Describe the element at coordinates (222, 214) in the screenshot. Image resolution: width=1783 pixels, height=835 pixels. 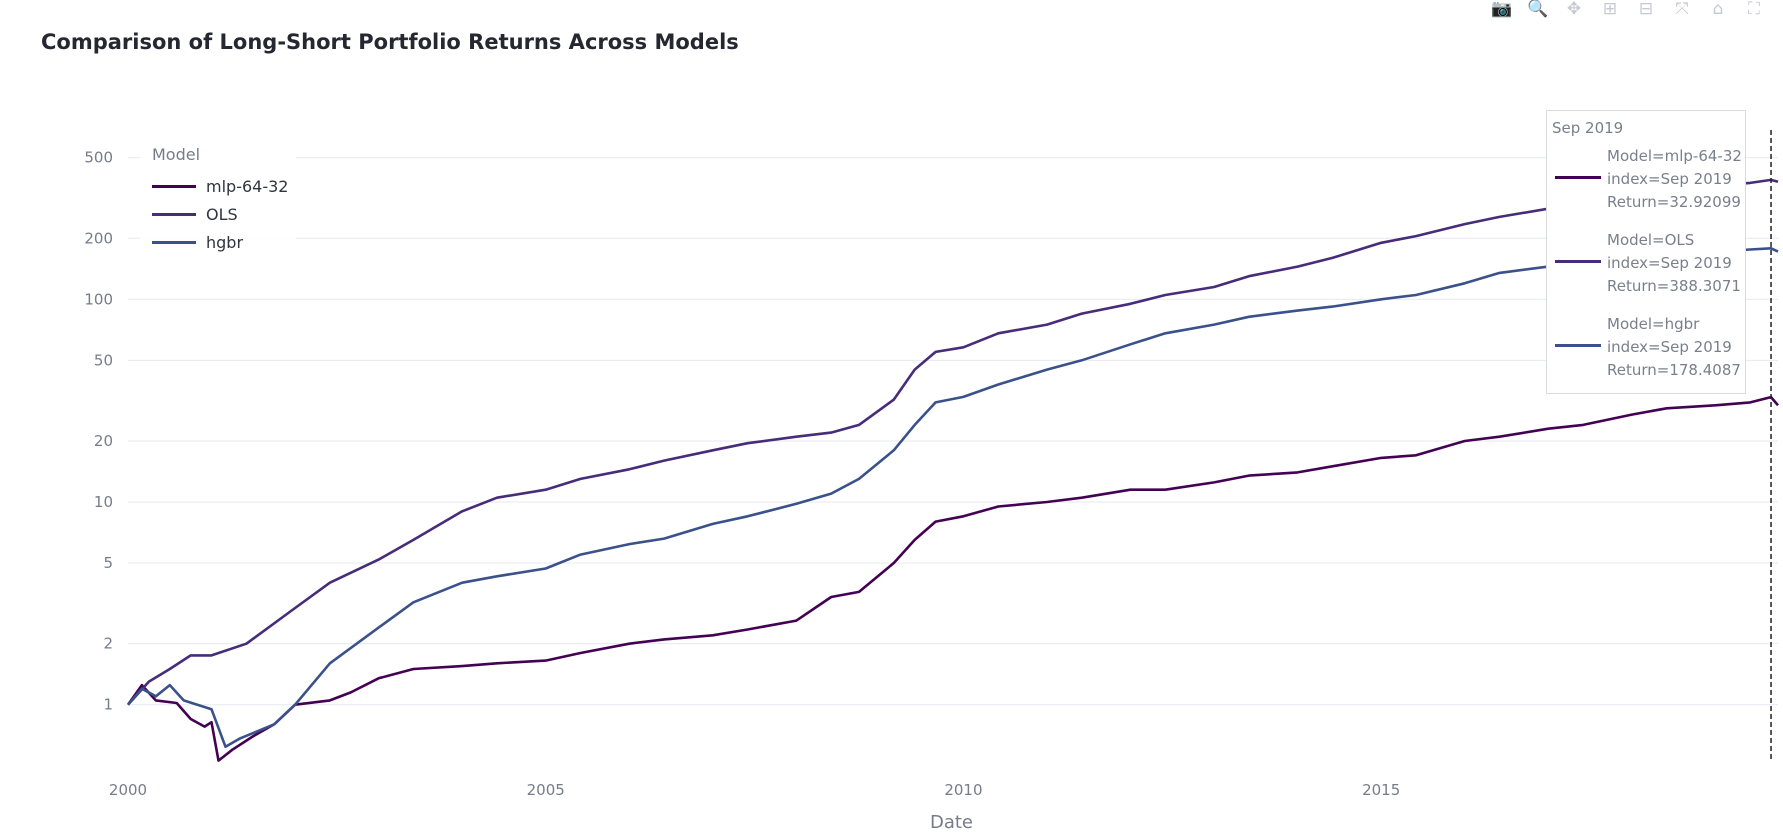
I see `legend-label-ols: OLS` at that location.